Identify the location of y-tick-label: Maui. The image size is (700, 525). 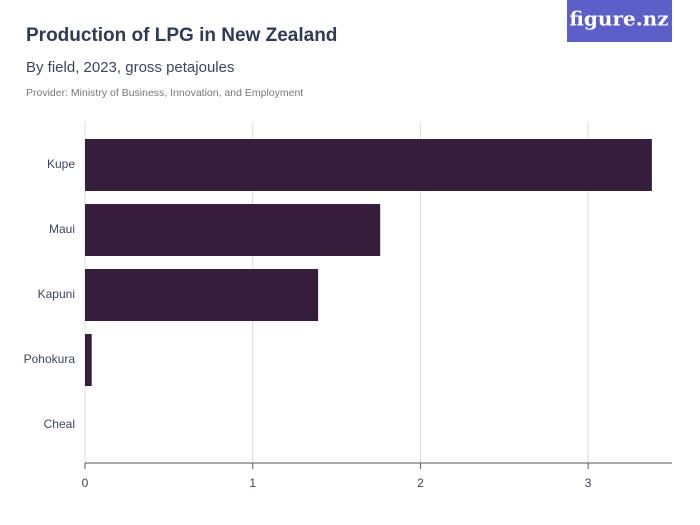
(62, 229).